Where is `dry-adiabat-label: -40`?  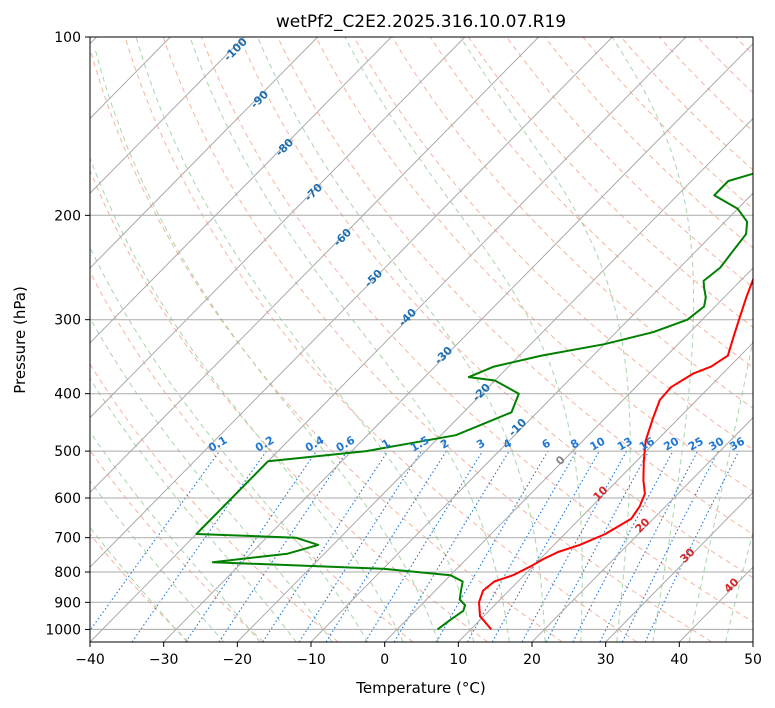 dry-adiabat-label: -40 is located at coordinates (407, 317).